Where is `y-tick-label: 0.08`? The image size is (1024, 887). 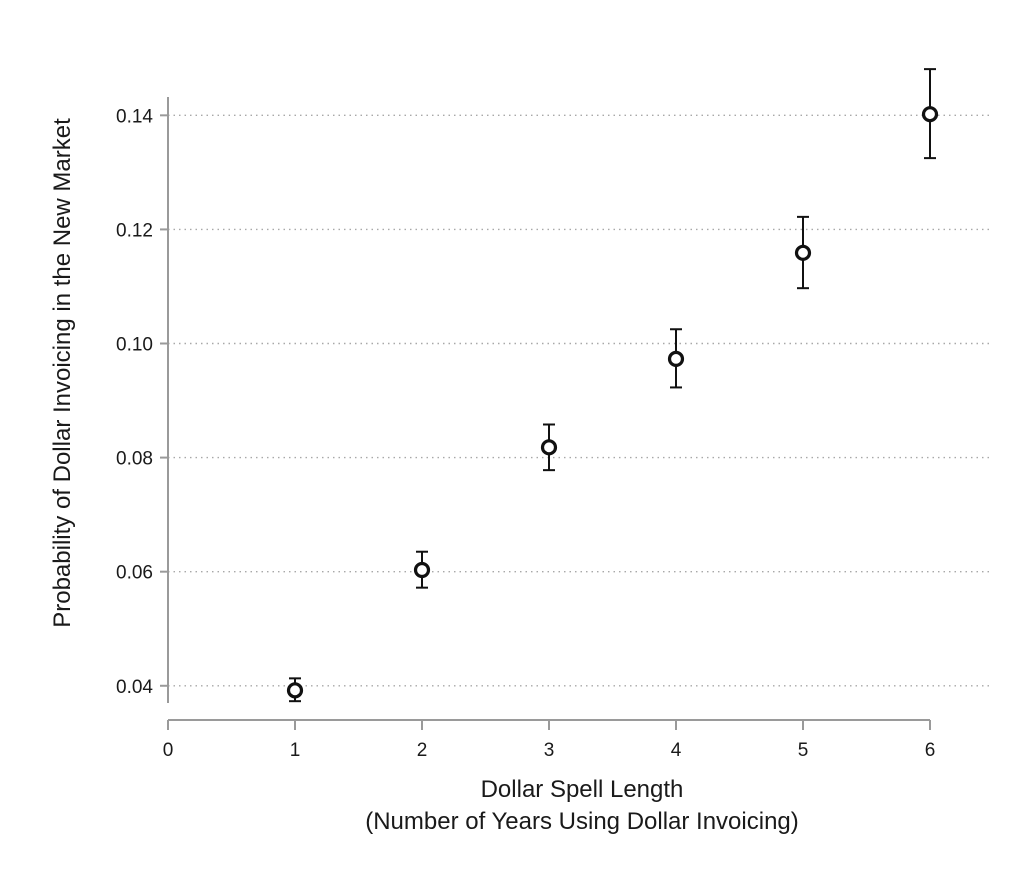
y-tick-label: 0.08 is located at coordinates (134, 459).